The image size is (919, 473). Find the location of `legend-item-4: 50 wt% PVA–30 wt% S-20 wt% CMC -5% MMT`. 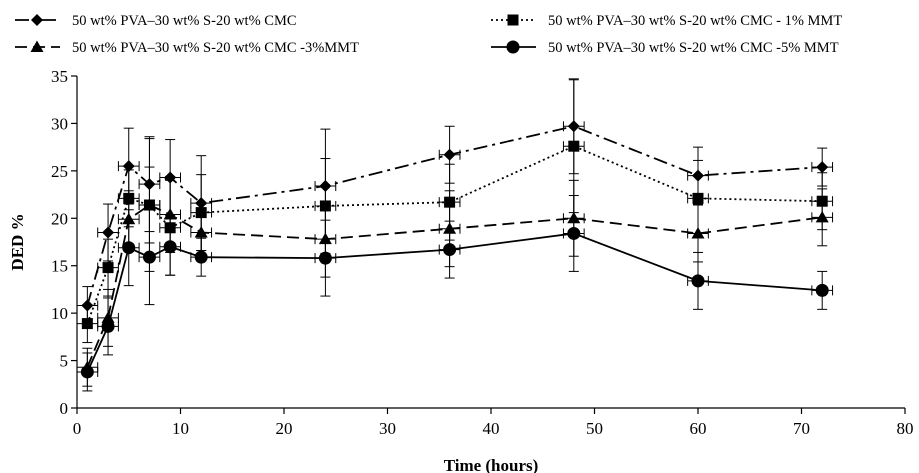

legend-item-4: 50 wt% PVA–30 wt% S-20 wt% CMC -5% MMT is located at coordinates (665, 48).